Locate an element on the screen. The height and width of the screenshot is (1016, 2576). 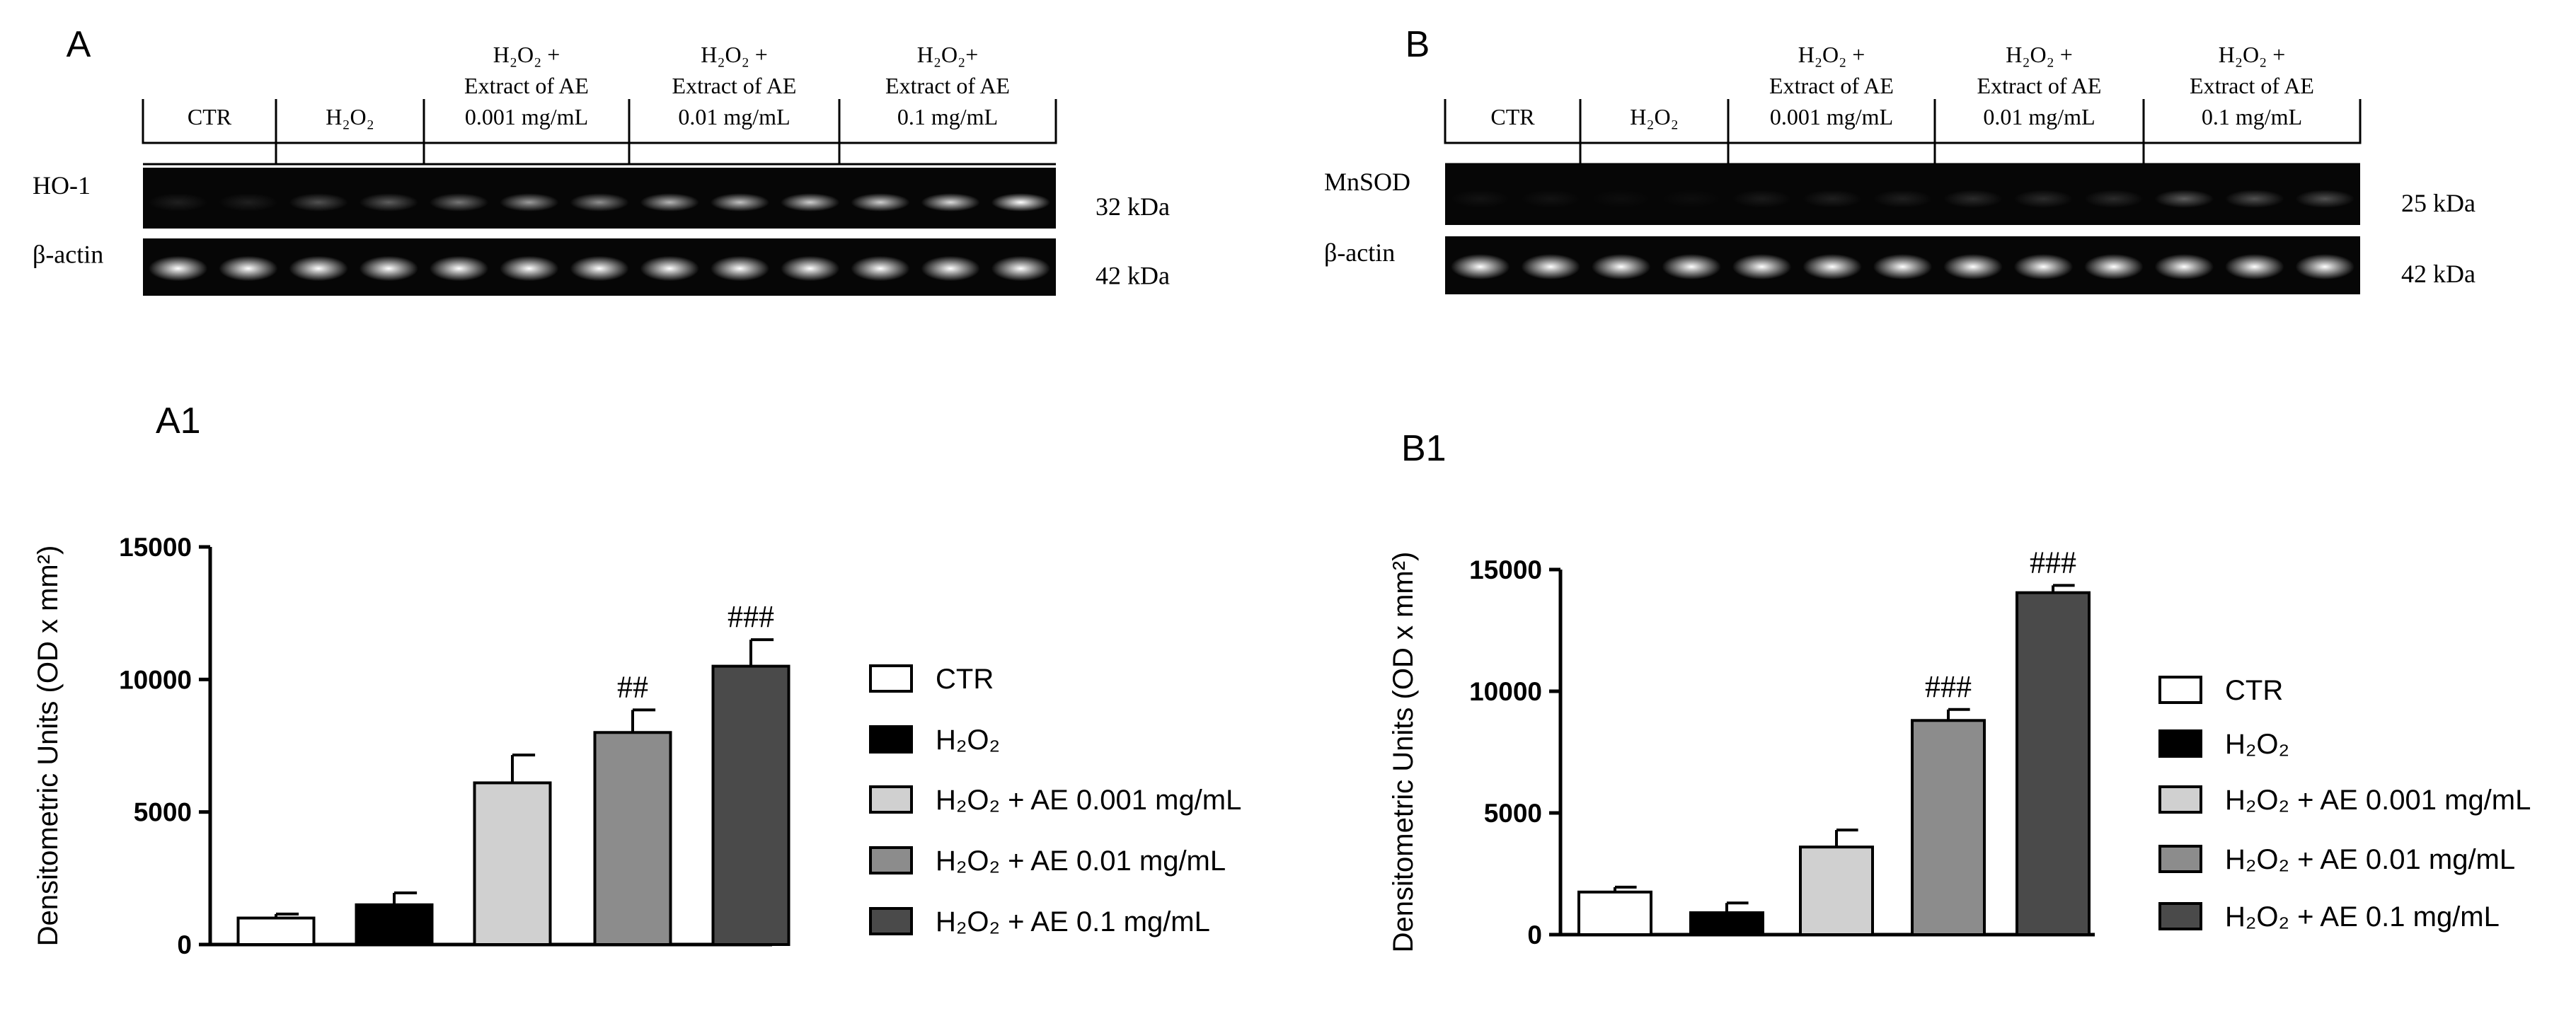
lane-label: CTR is located at coordinates (1513, 116).